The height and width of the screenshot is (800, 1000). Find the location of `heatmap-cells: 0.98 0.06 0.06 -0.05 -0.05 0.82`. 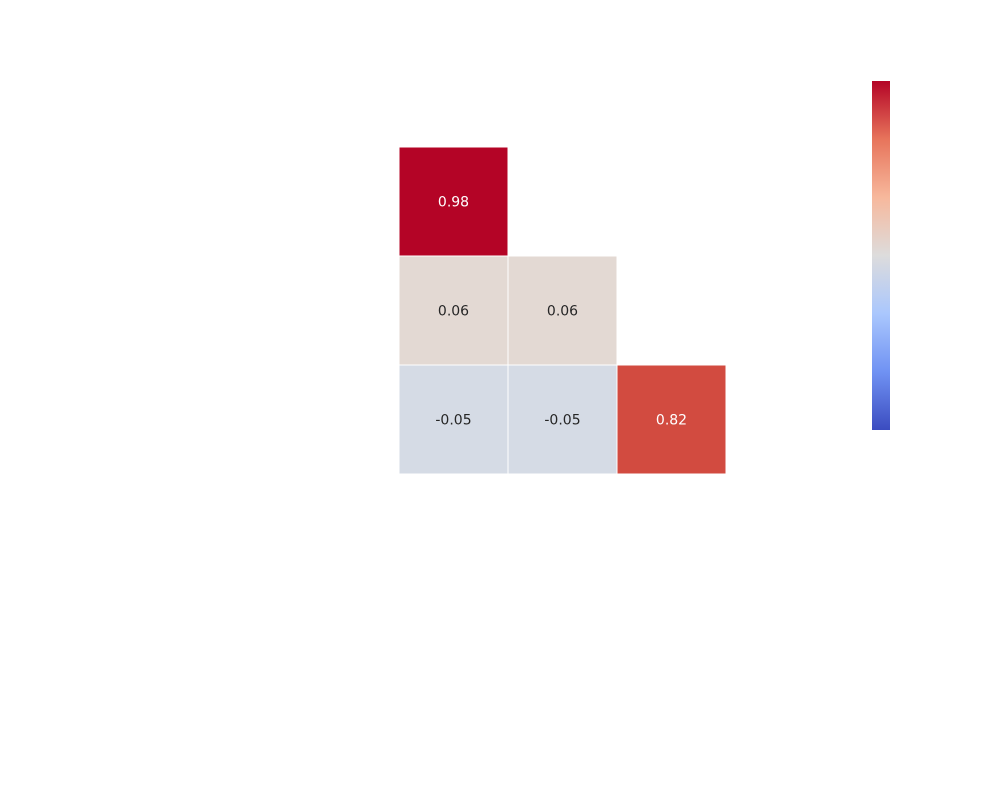

heatmap-cells: 0.98 0.06 0.06 -0.05 -0.05 0.82 is located at coordinates (562, 310).